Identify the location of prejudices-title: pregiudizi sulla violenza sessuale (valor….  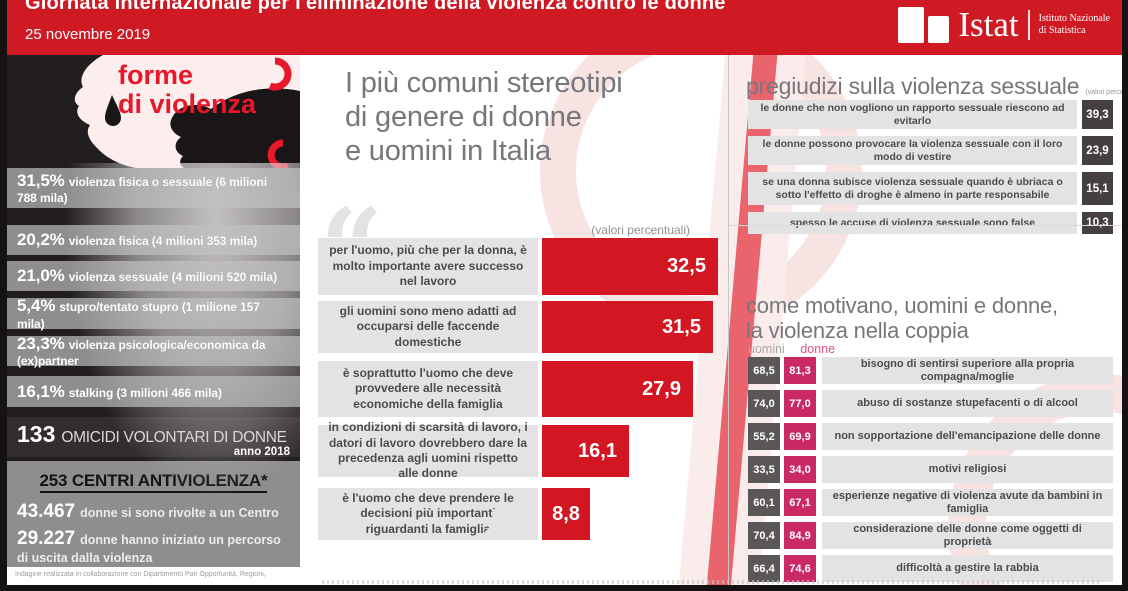
(937, 86).